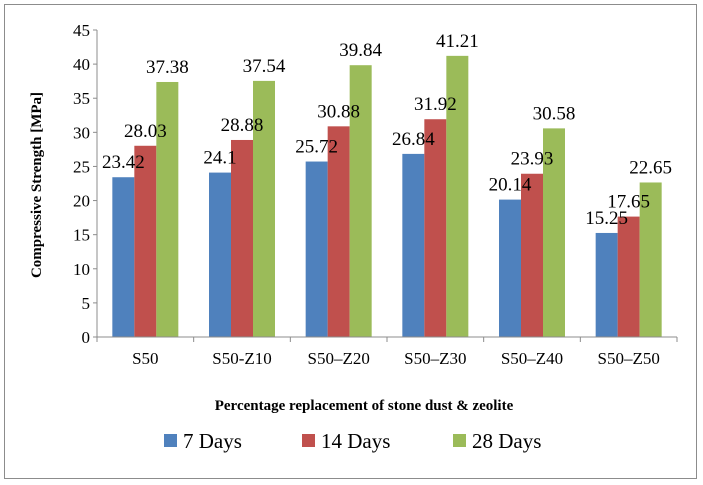 The width and height of the screenshot is (703, 485). I want to click on y-tick-label: 0, so click(86, 337).